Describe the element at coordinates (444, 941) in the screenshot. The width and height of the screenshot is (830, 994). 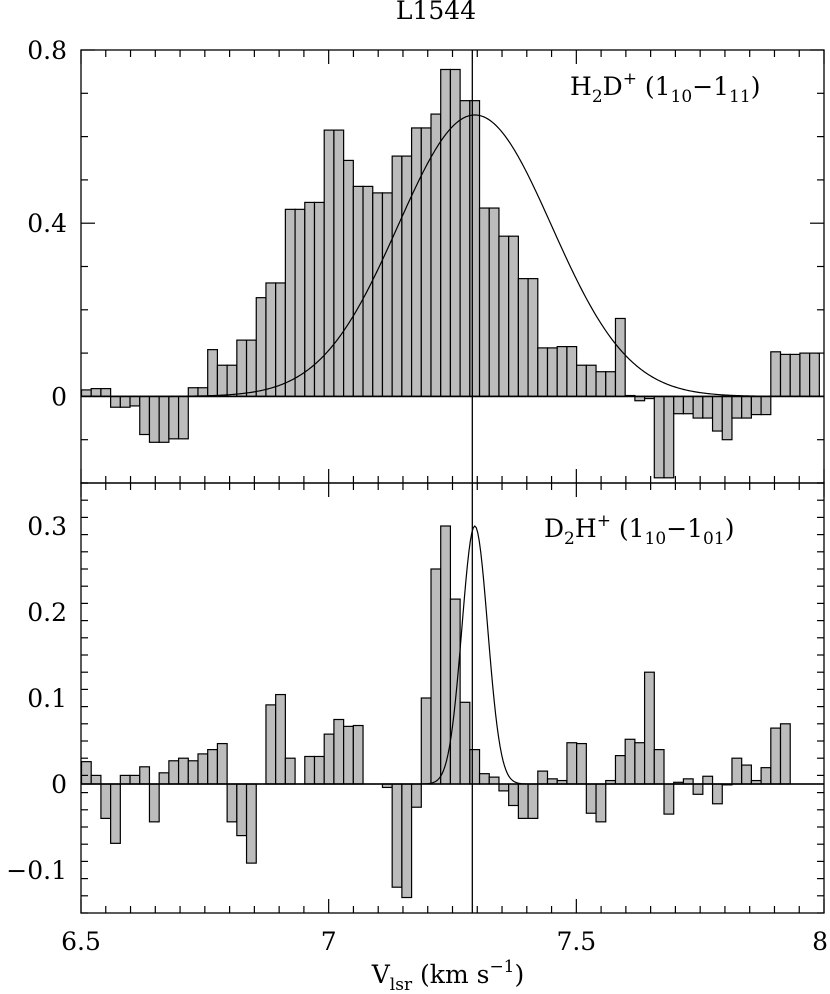
I see `x-tick-labels: 6.5 7 7.5 8` at that location.